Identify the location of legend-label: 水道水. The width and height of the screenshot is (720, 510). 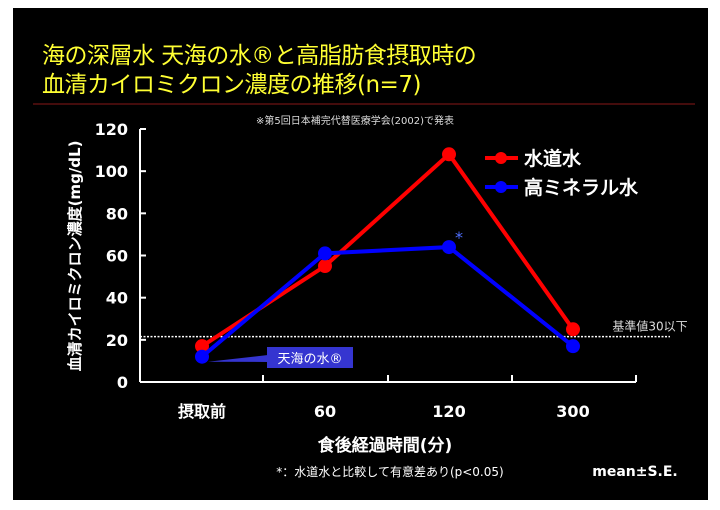
(553, 158).